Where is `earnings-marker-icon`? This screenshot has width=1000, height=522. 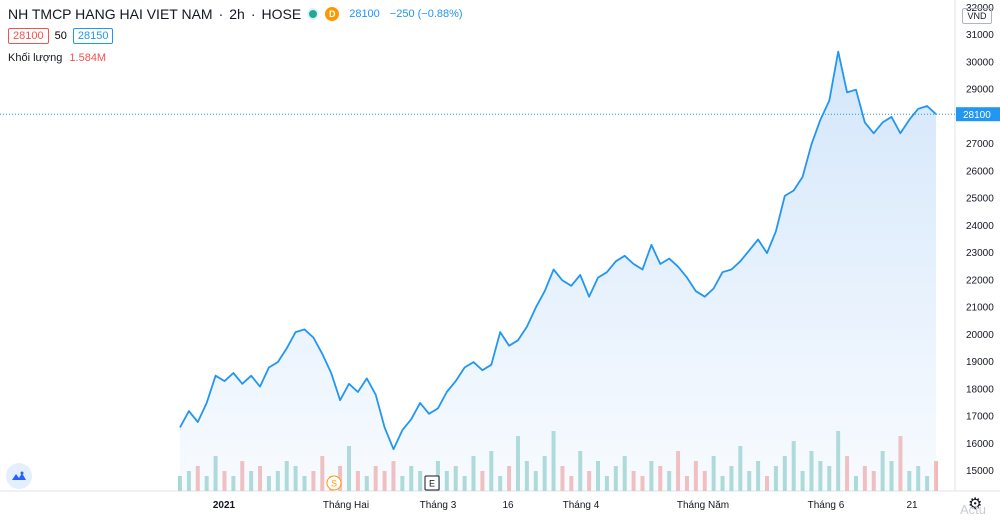 earnings-marker-icon is located at coordinates (432, 483).